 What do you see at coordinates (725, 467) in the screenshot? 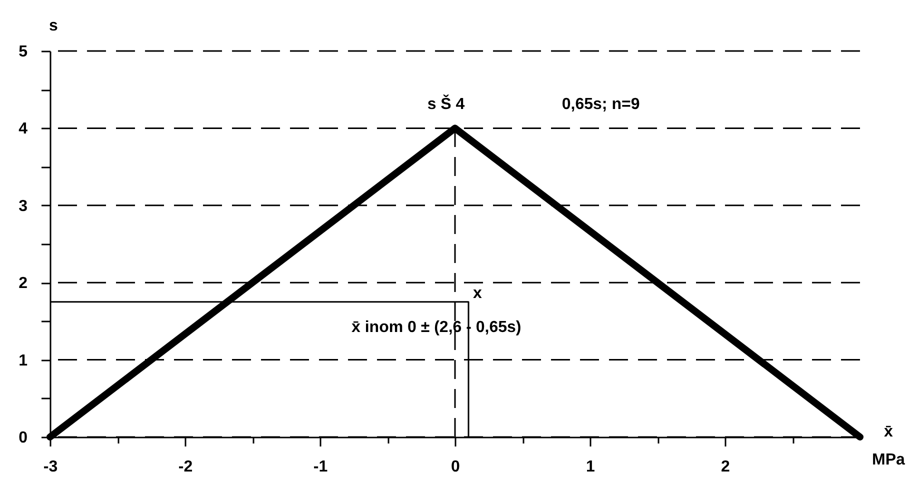
I see `x-tick-label: 2` at bounding box center [725, 467].